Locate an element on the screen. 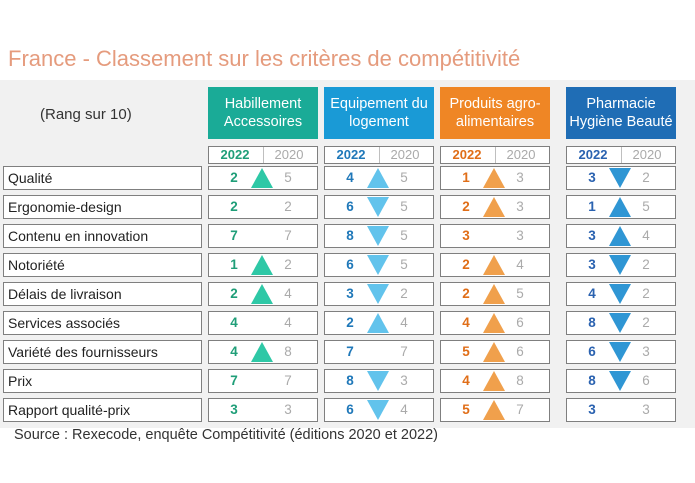 This screenshot has height=483, width=695. category-header: Pharmacie Hygiène Beauté is located at coordinates (621, 113).